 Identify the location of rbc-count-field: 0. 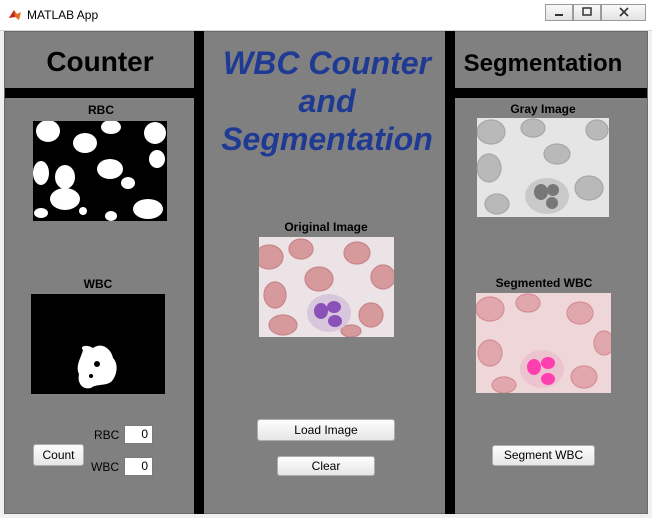
(138, 434).